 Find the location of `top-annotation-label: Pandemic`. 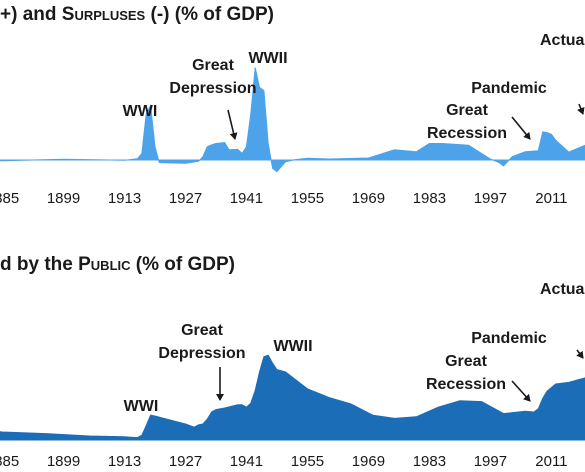

top-annotation-label: Pandemic is located at coordinates (509, 88).